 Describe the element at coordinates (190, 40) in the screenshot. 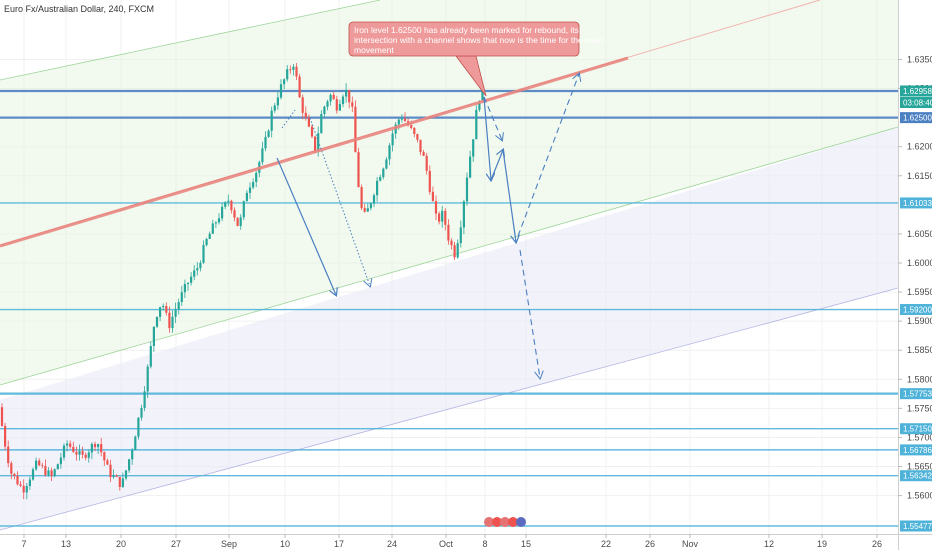

I see `channel-top-line` at that location.